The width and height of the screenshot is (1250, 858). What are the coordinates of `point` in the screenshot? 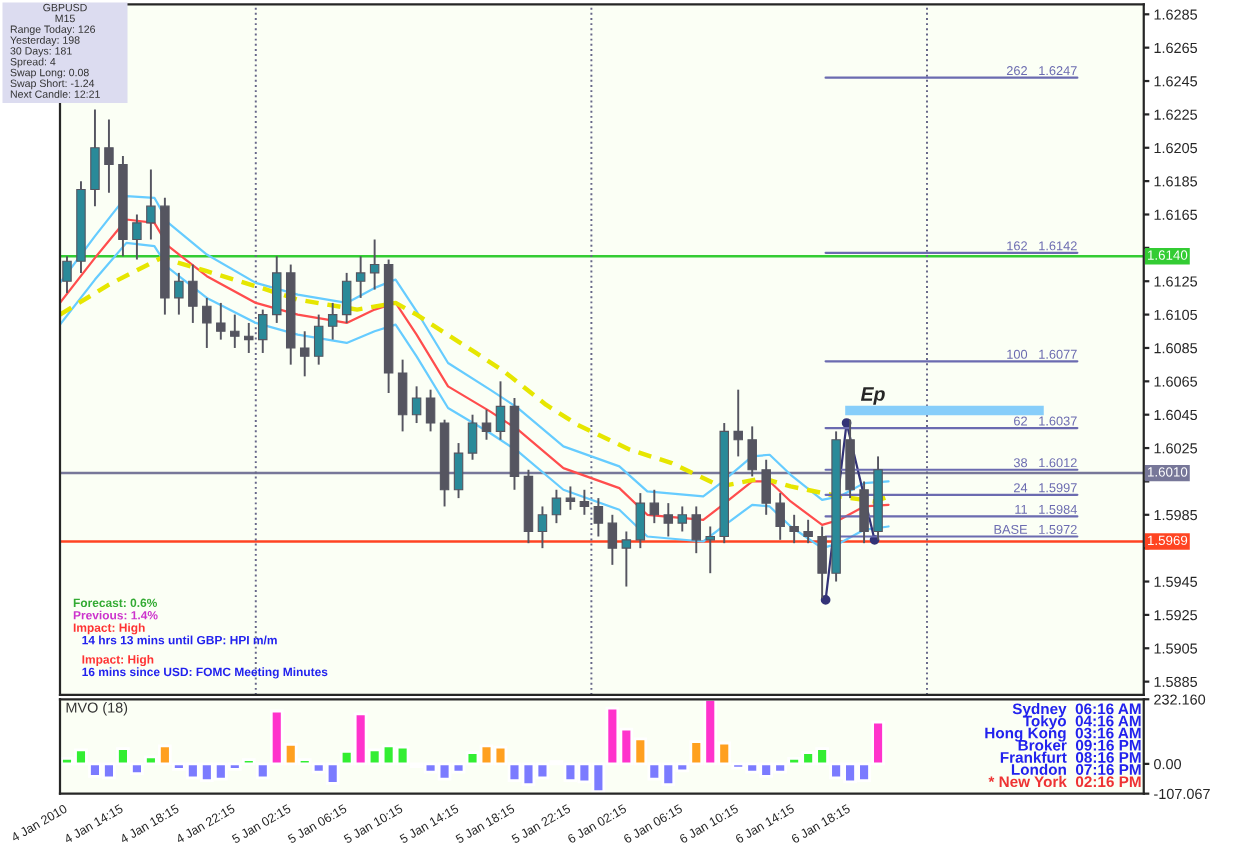 It's located at (825, 600).